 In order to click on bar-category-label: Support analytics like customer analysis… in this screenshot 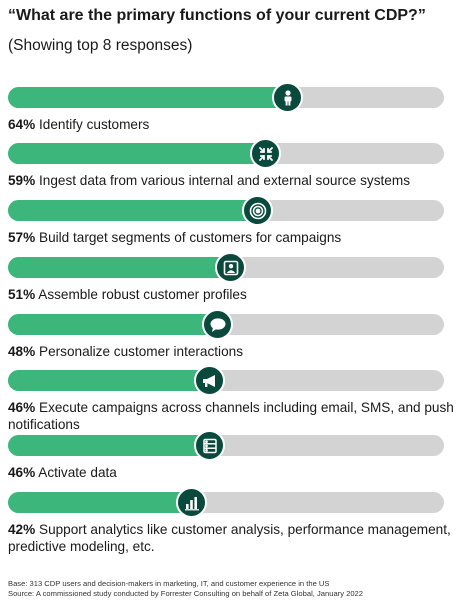, I will do `click(229, 538)`.